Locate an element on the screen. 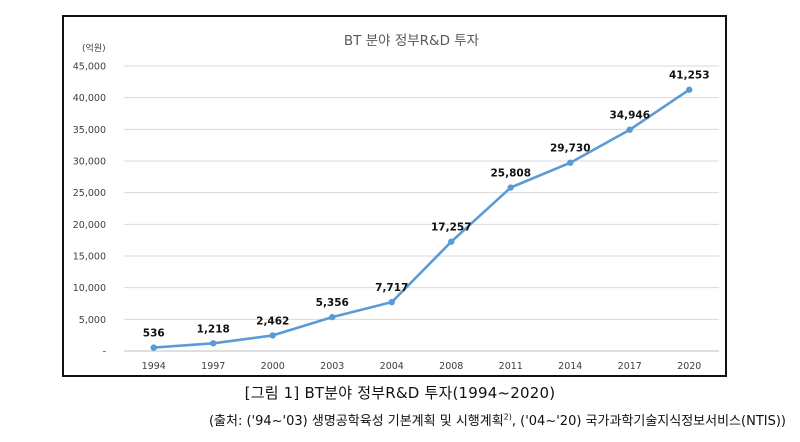 This screenshot has width=800, height=442. x-tick-label: 2011 is located at coordinates (511, 366).